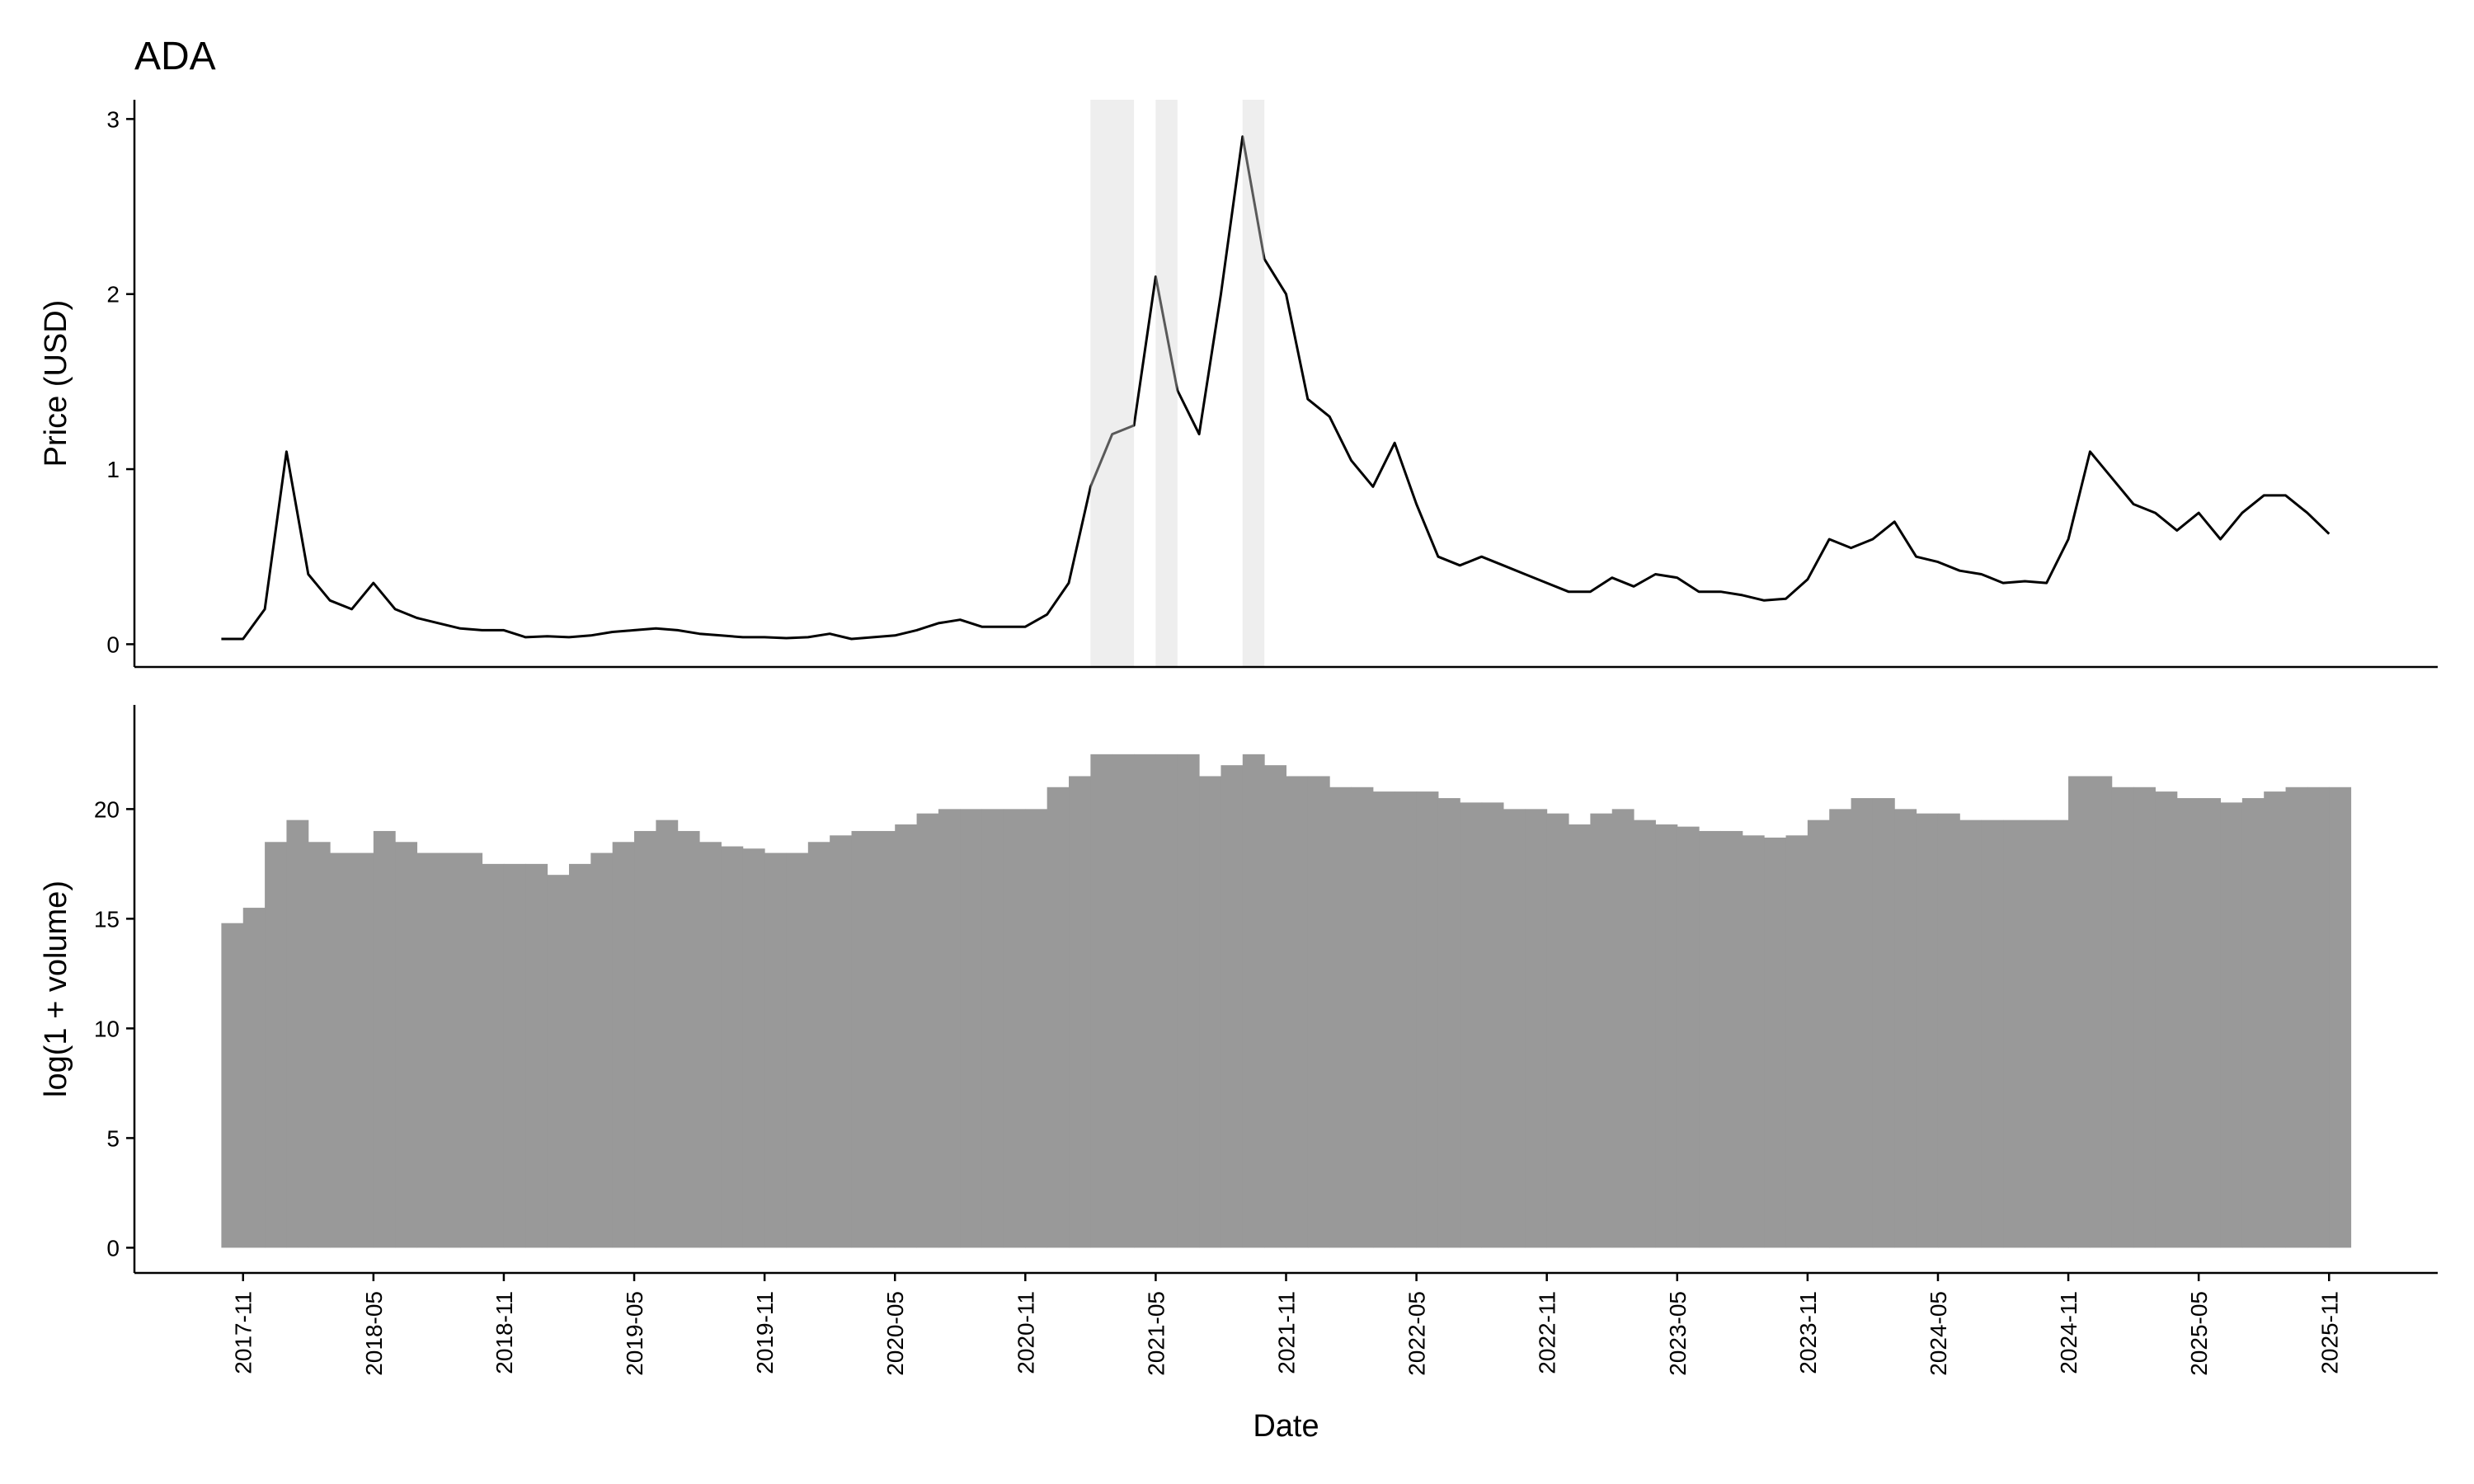 The width and height of the screenshot is (2474, 1484). I want to click on x-tick-label: 2024-11, so click(2068, 1332).